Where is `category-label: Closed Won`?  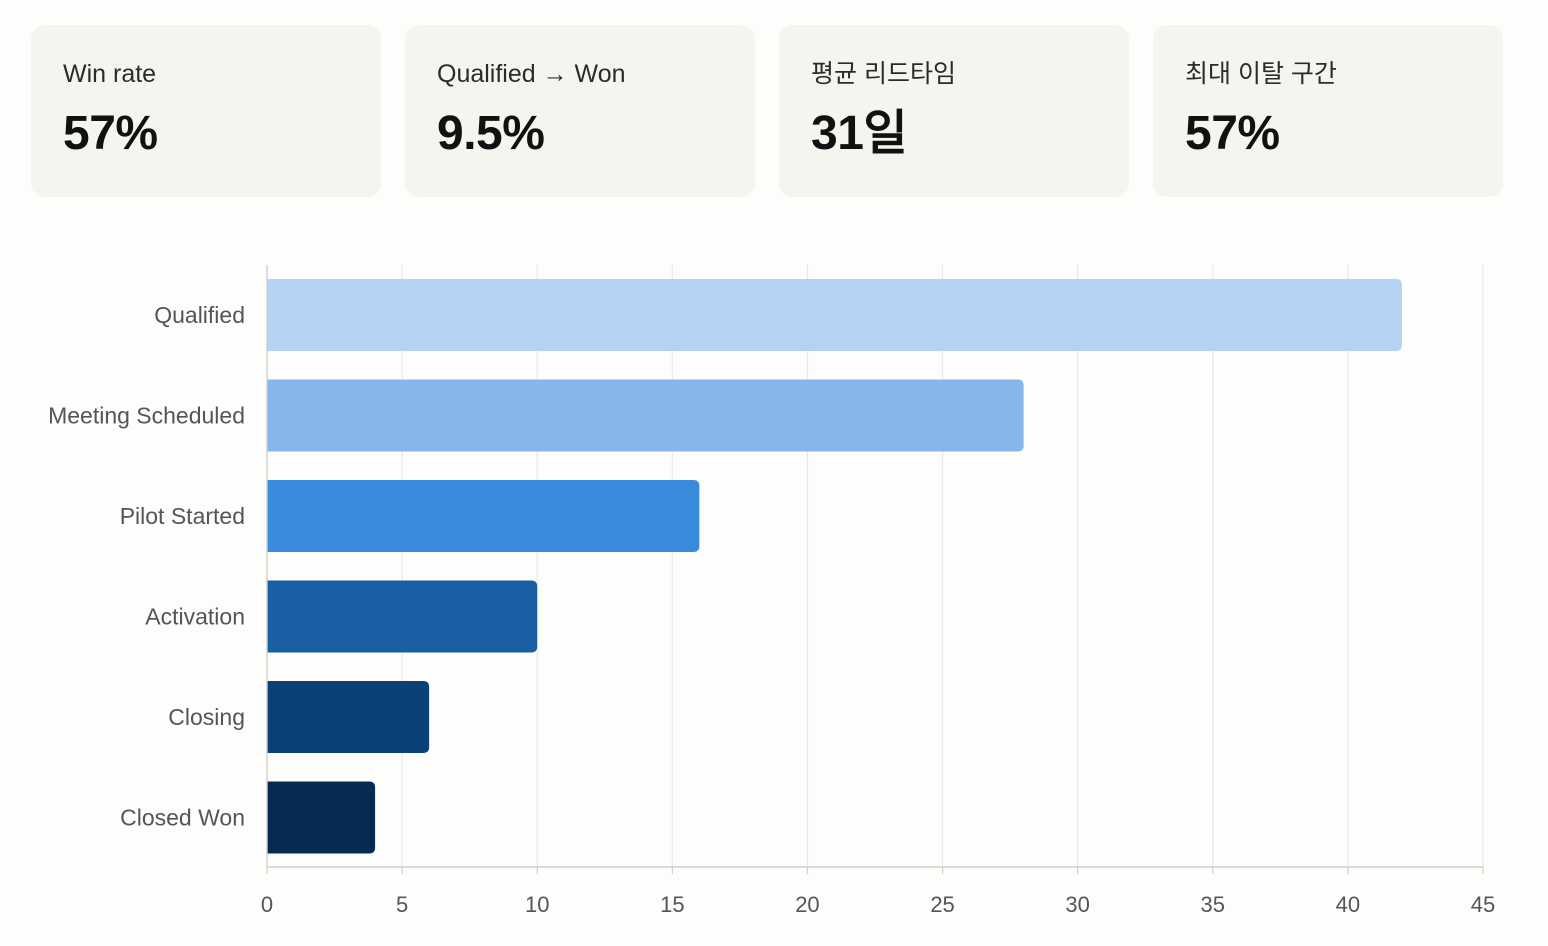 category-label: Closed Won is located at coordinates (182, 818).